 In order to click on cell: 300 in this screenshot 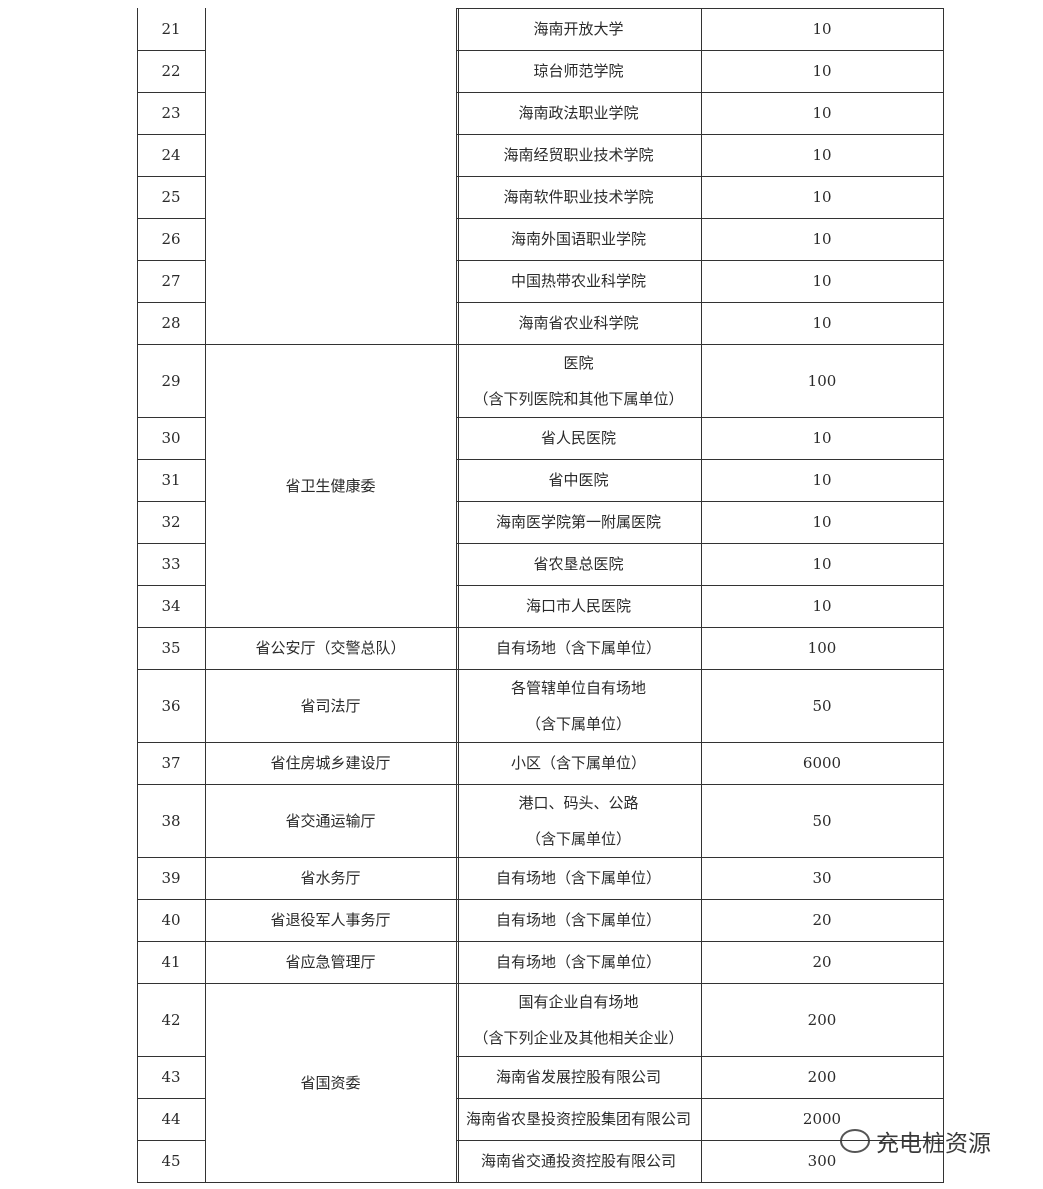, I will do `click(822, 1161)`.